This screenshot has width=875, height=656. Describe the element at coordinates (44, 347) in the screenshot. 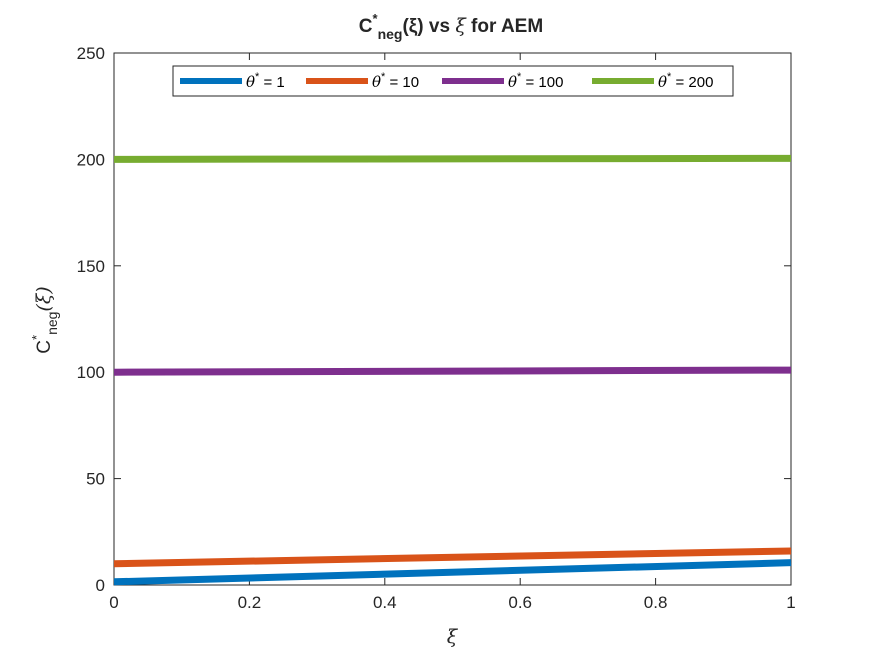

I see `y-axis-label-base: C` at that location.